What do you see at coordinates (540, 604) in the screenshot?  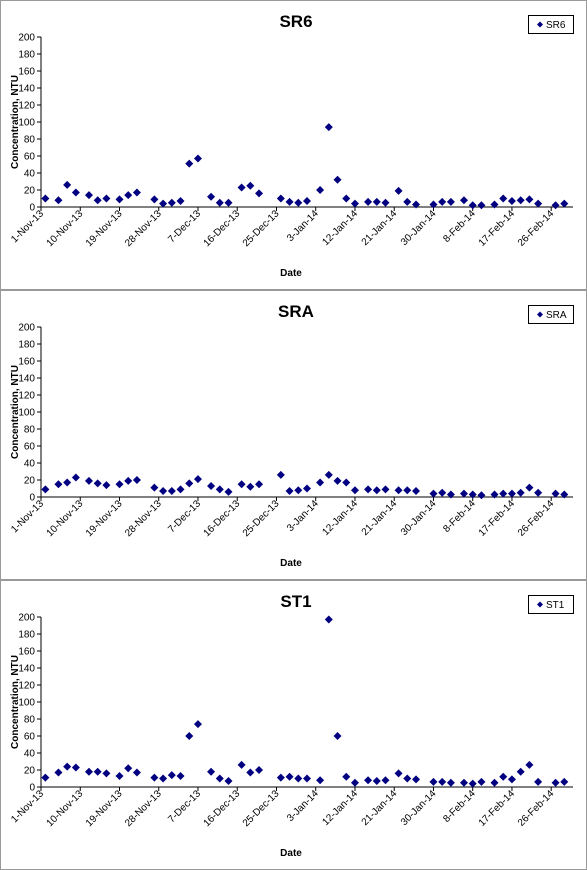 I see `legend-marker` at bounding box center [540, 604].